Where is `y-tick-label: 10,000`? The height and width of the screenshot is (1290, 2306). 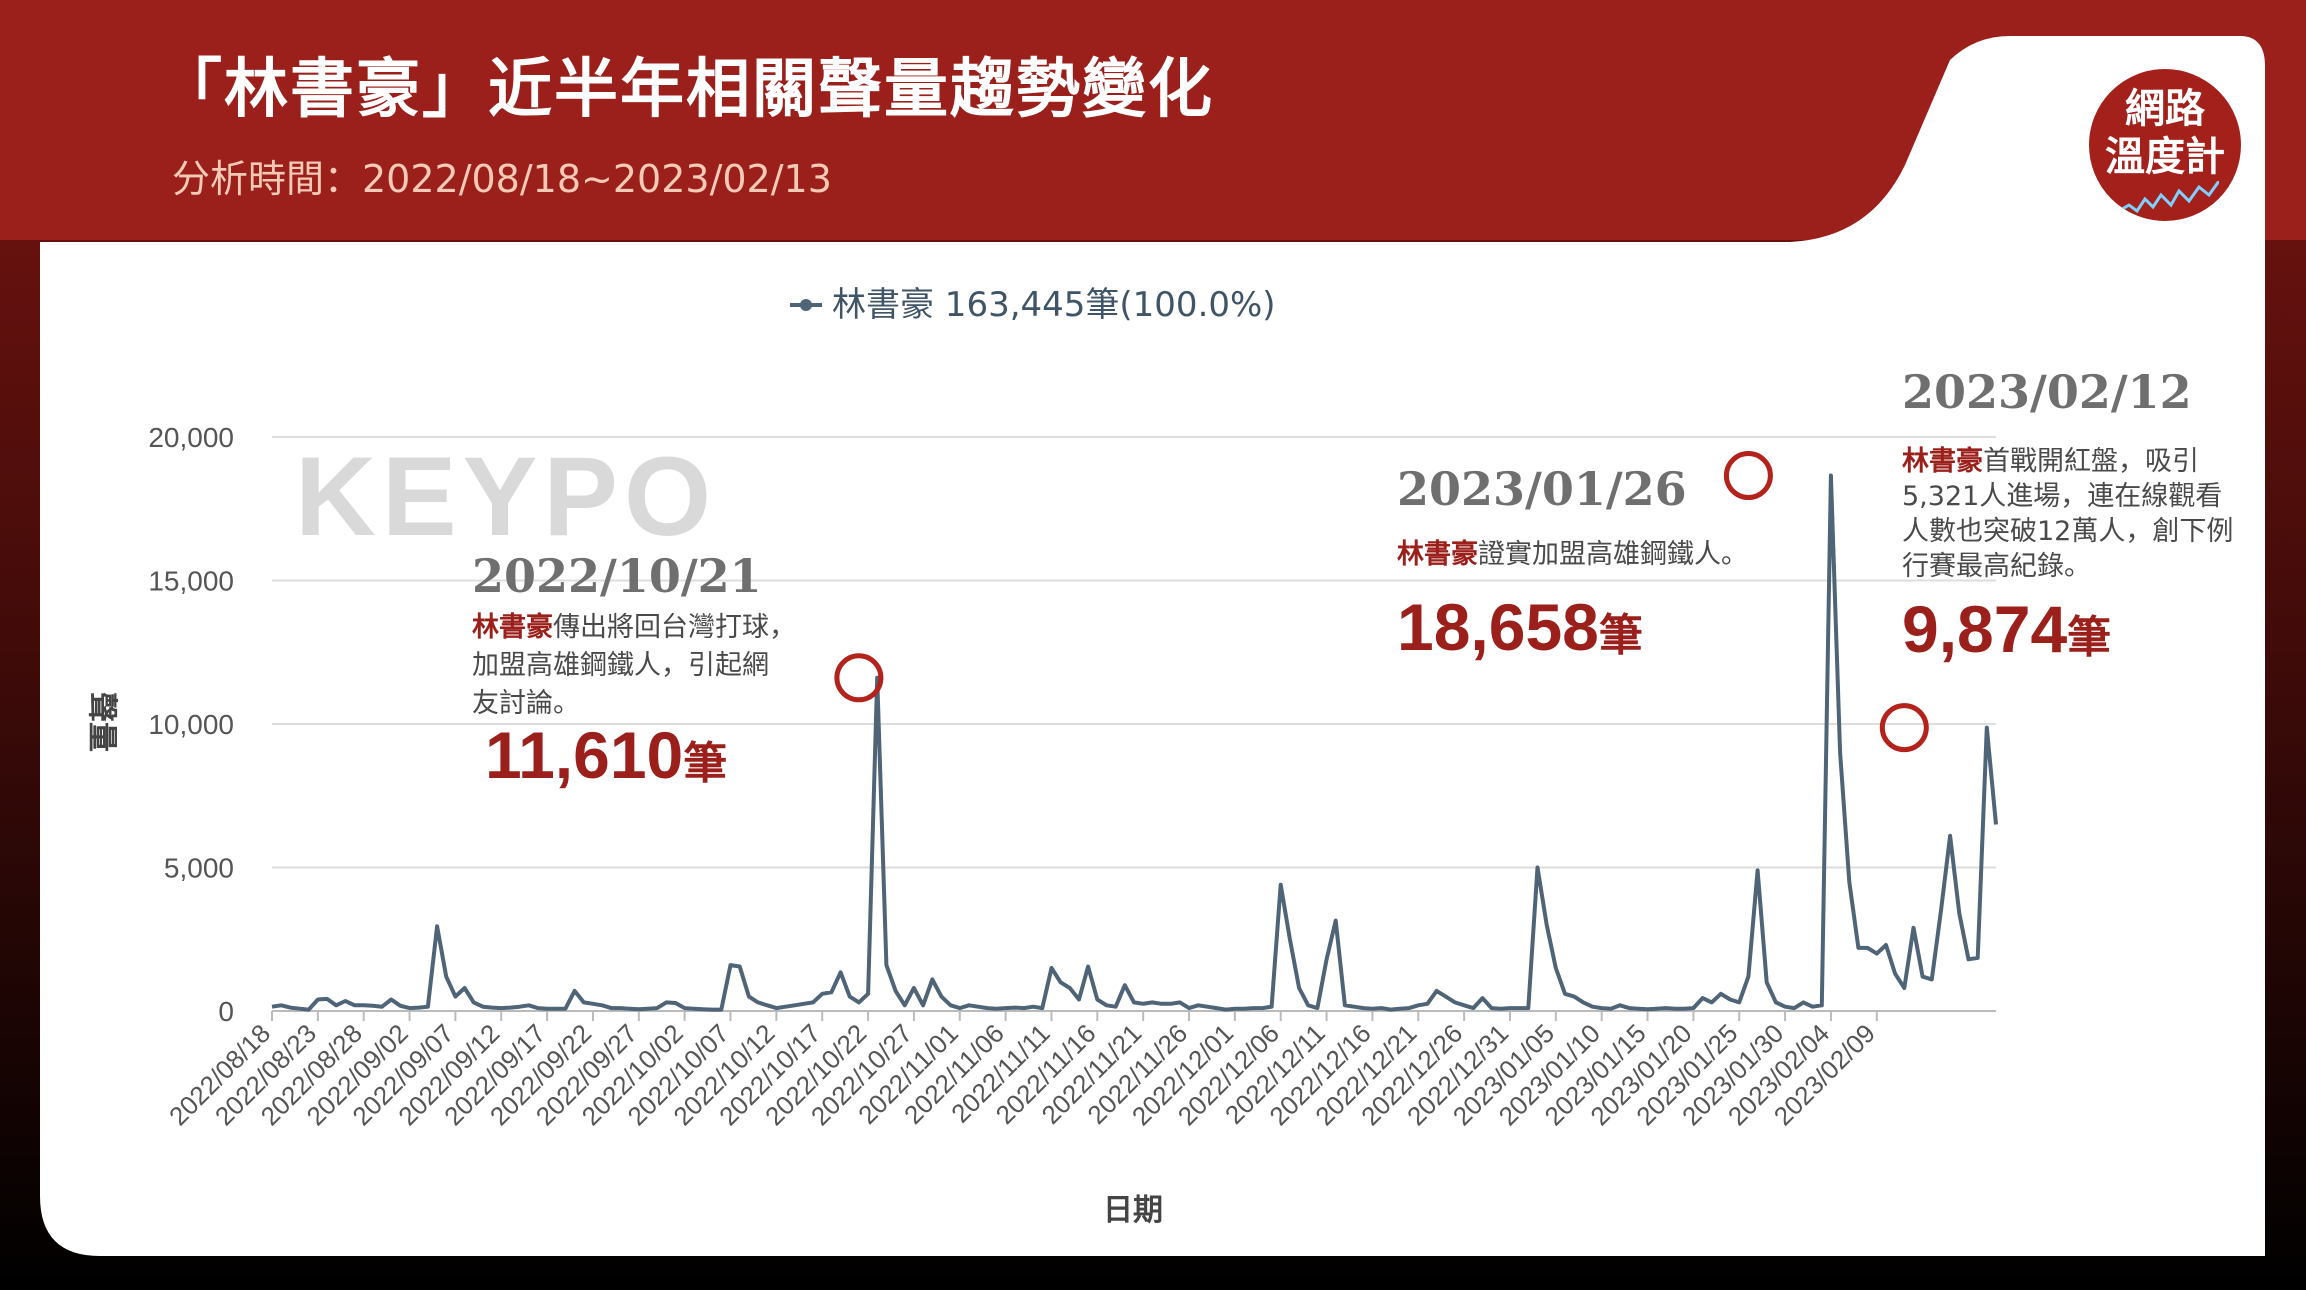 y-tick-label: 10,000 is located at coordinates (191, 724).